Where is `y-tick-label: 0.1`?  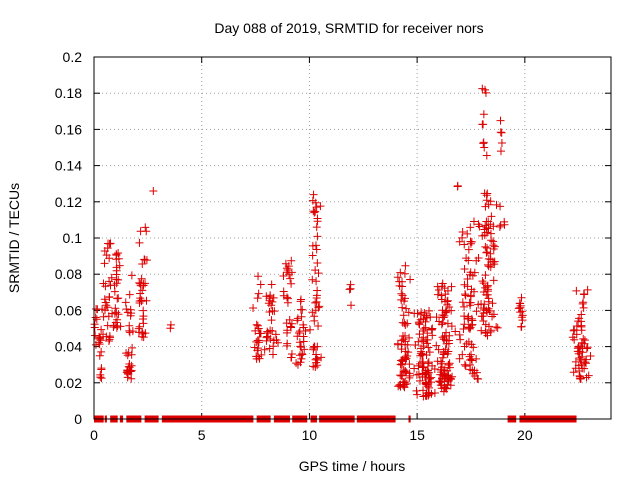 y-tick-label: 0.1 is located at coordinates (73, 238).